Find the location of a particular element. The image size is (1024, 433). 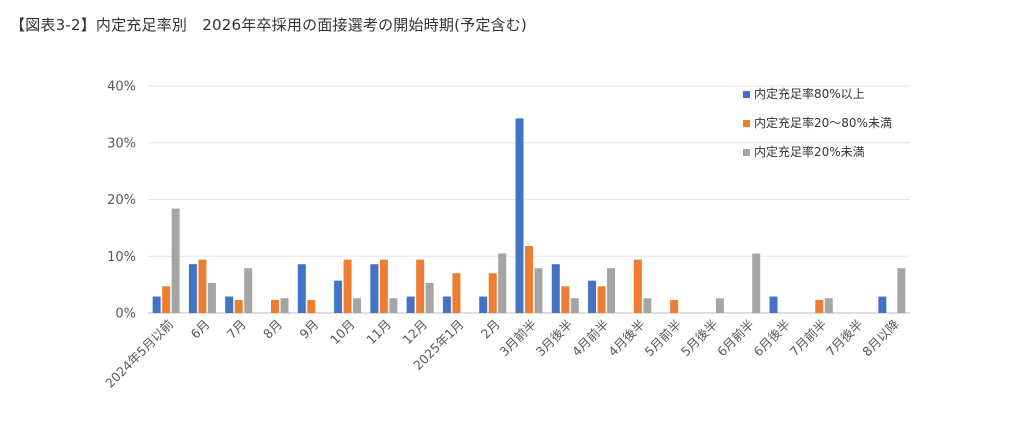

x-tick-label: 9月 is located at coordinates (308, 329).